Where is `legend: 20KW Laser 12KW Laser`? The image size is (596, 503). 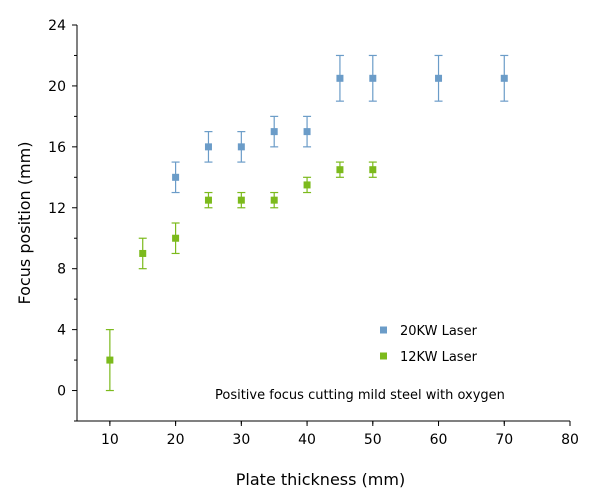
legend: 20KW Laser 12KW Laser is located at coordinates (429, 344).